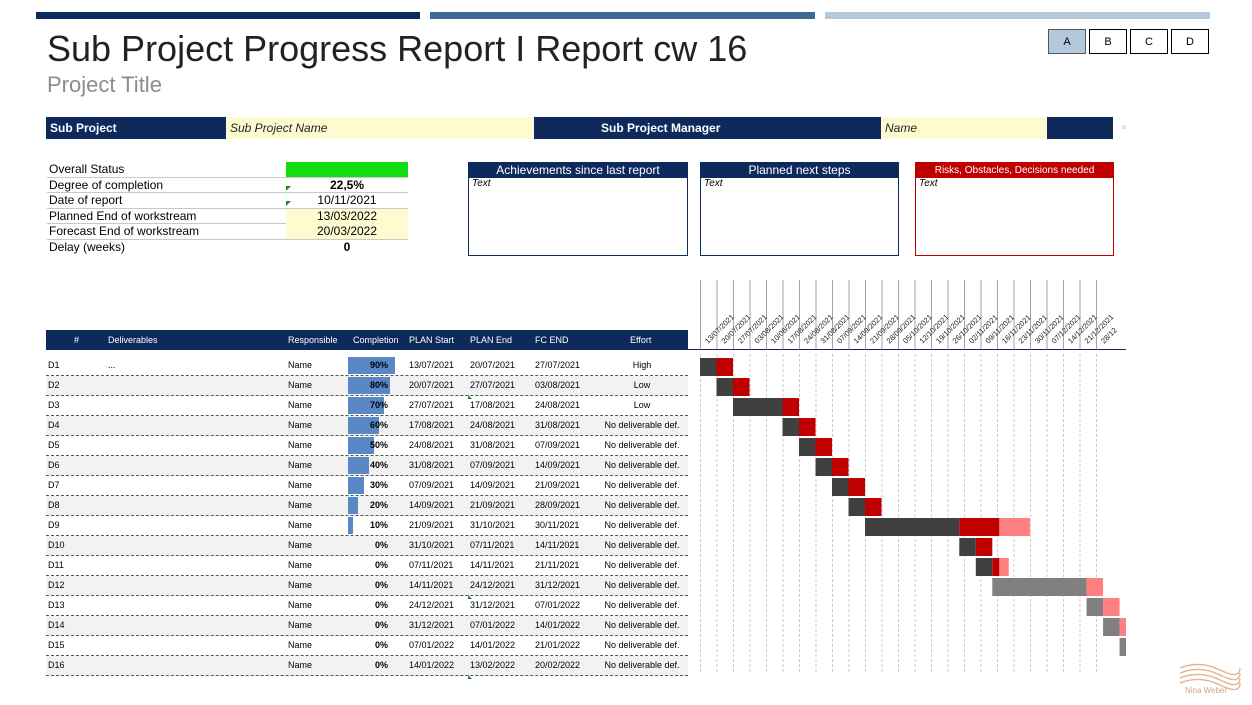 This screenshot has height=705, width=1252. I want to click on forecast-end-value: 20/03/2022, so click(347, 231).